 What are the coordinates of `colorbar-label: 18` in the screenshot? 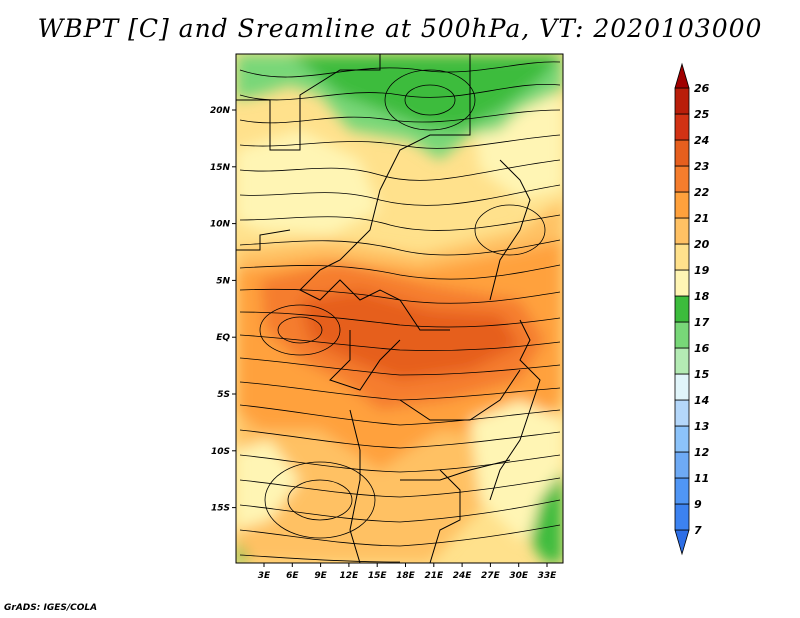 It's located at (702, 296).